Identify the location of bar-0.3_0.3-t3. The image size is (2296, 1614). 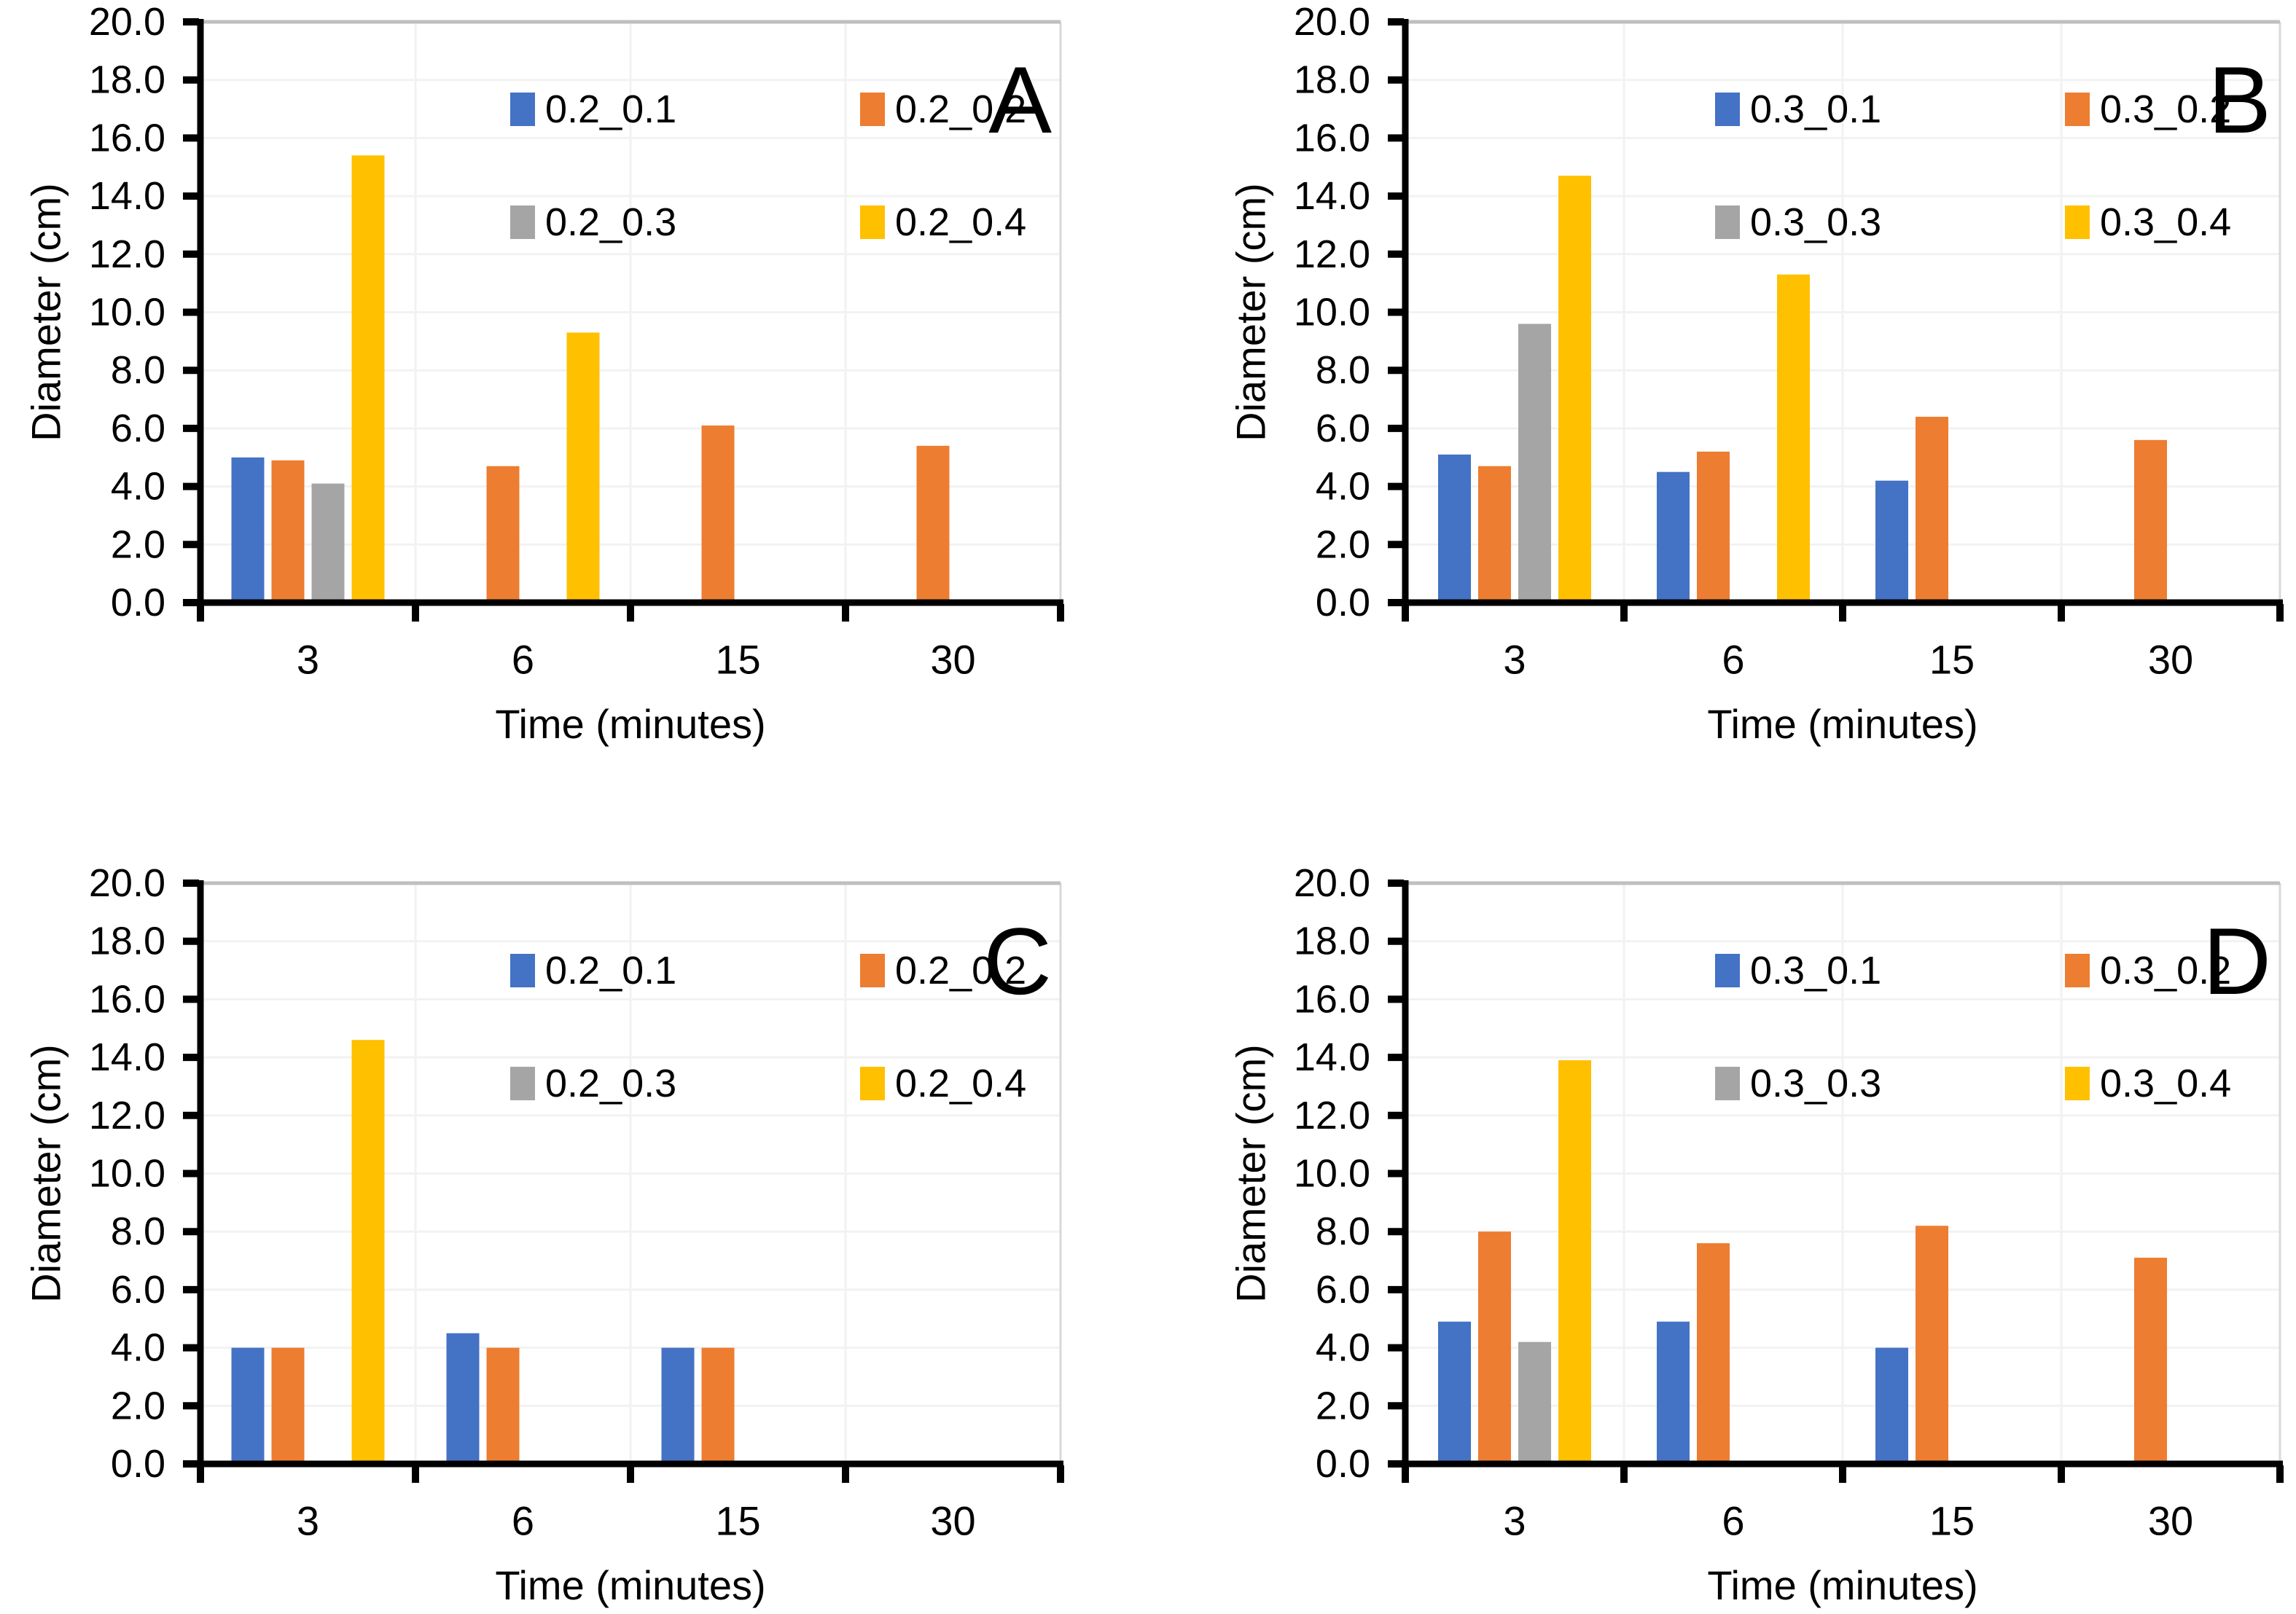
(1535, 1402).